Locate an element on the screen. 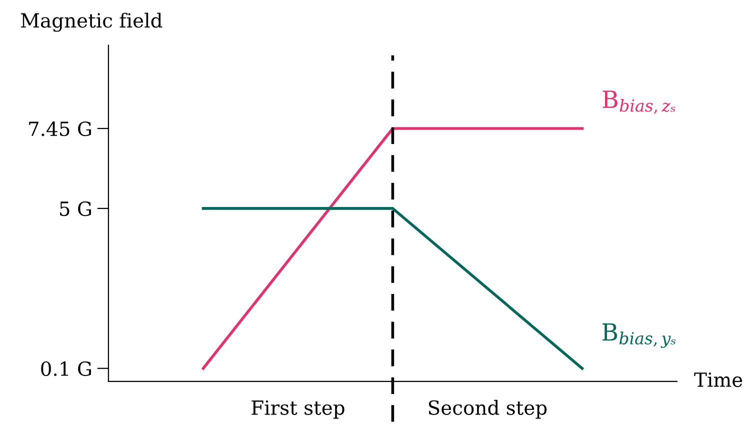 This screenshot has width=748, height=431. text: Time is located at coordinates (718, 380).